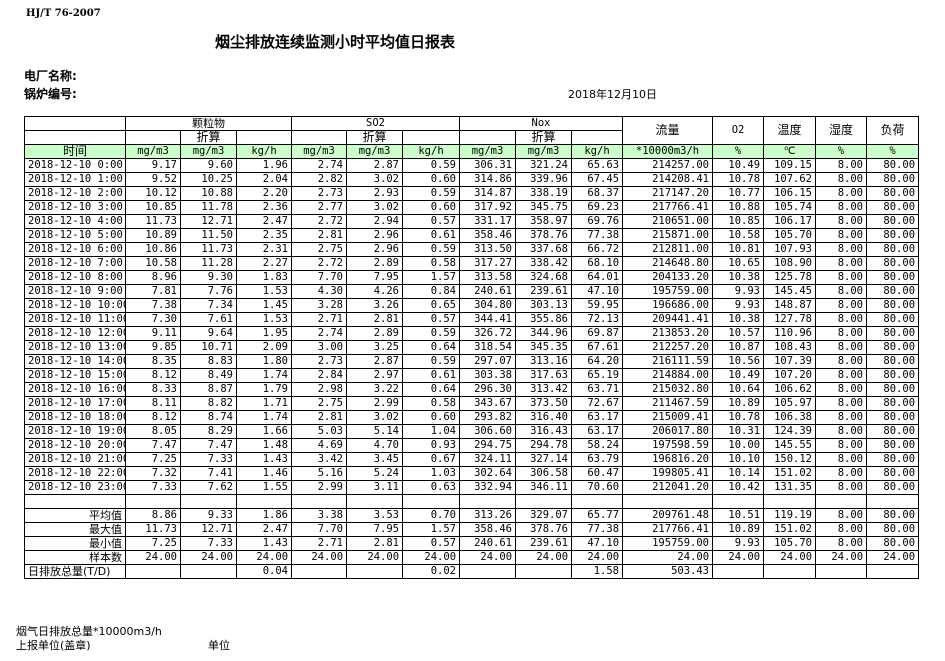  What do you see at coordinates (431, 347) in the screenshot?
I see `value-cell: 0.64` at bounding box center [431, 347].